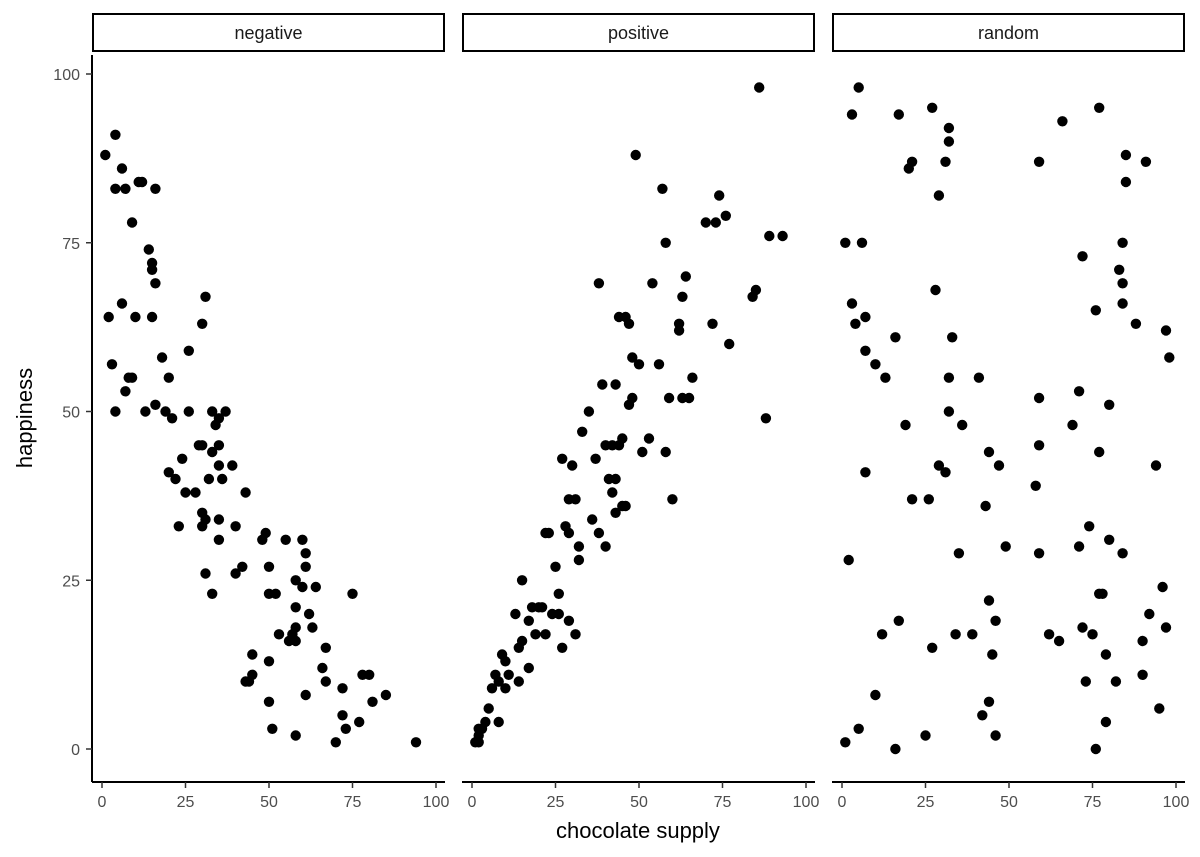 Image resolution: width=1200 pixels, height=857 pixels. I want to click on y-tick-label: 100, so click(66, 75).